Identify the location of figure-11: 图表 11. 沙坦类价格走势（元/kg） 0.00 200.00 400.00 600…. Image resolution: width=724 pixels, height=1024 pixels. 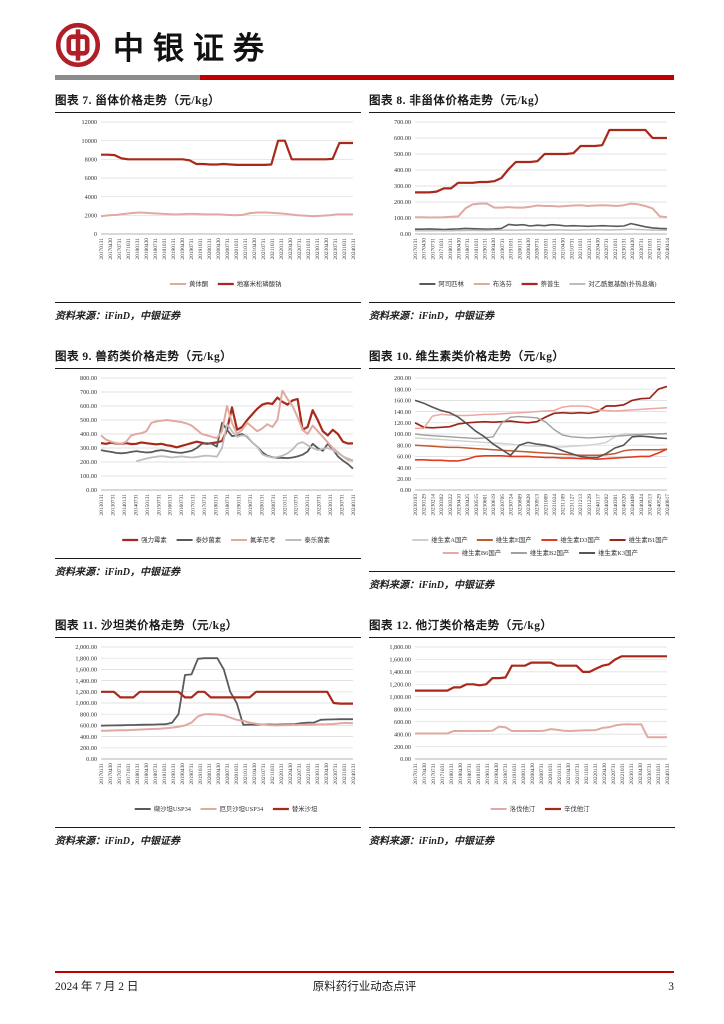
(208, 732).